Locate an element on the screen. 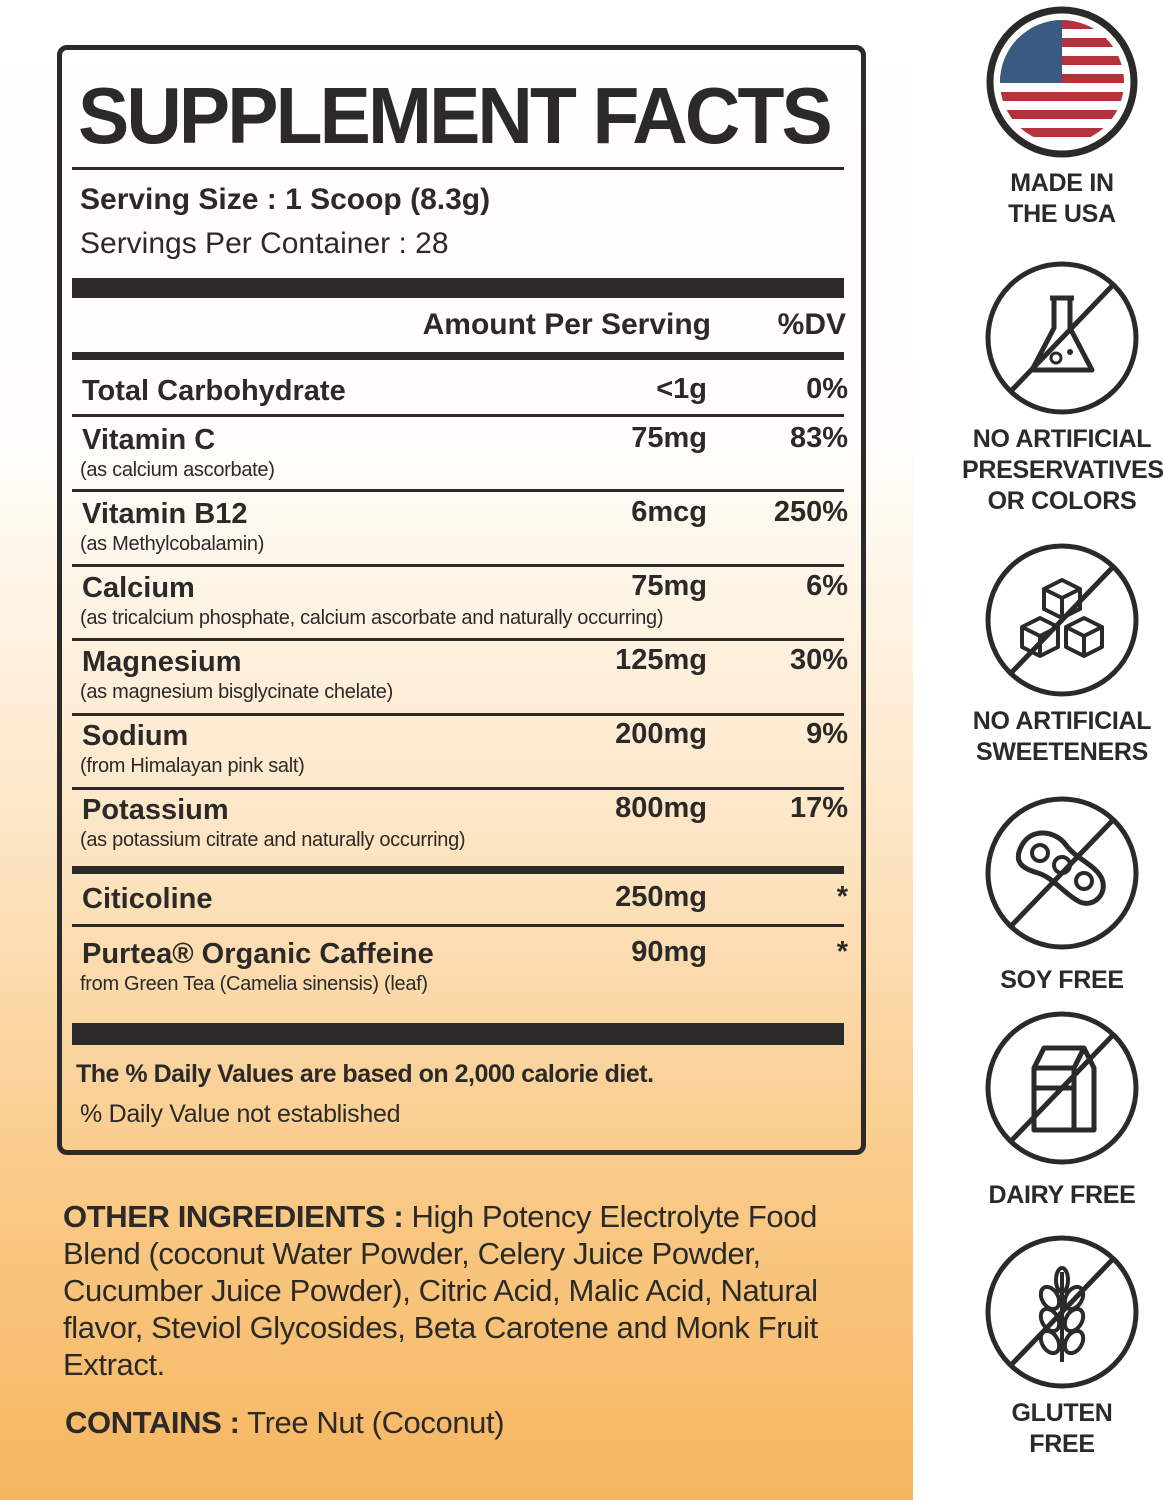 This screenshot has height=1500, width=1163. nutrient-dv: 83% is located at coordinates (818, 438).